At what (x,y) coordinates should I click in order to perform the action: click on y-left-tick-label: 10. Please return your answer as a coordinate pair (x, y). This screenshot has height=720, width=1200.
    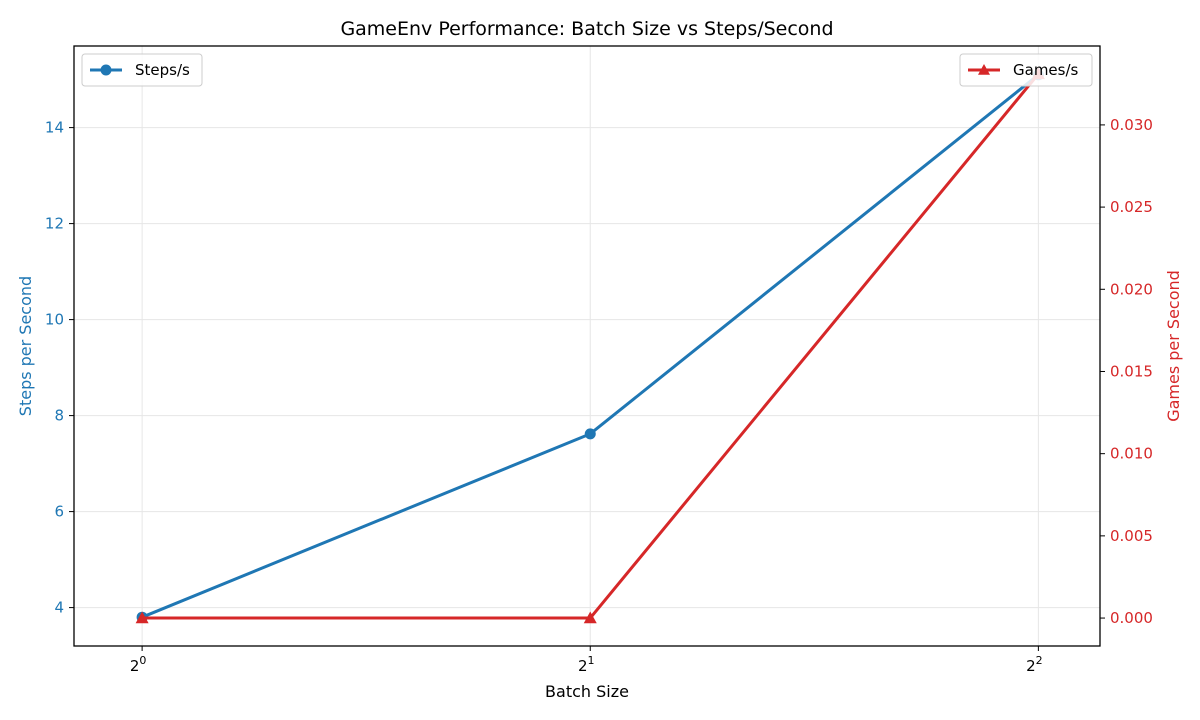
    Looking at the image, I should click on (54, 320).